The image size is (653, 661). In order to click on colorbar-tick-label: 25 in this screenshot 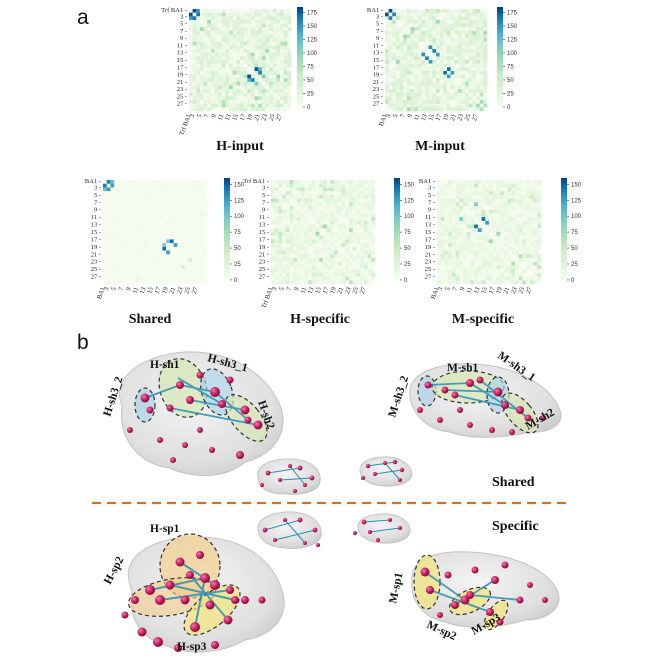, I will do `click(510, 95)`.